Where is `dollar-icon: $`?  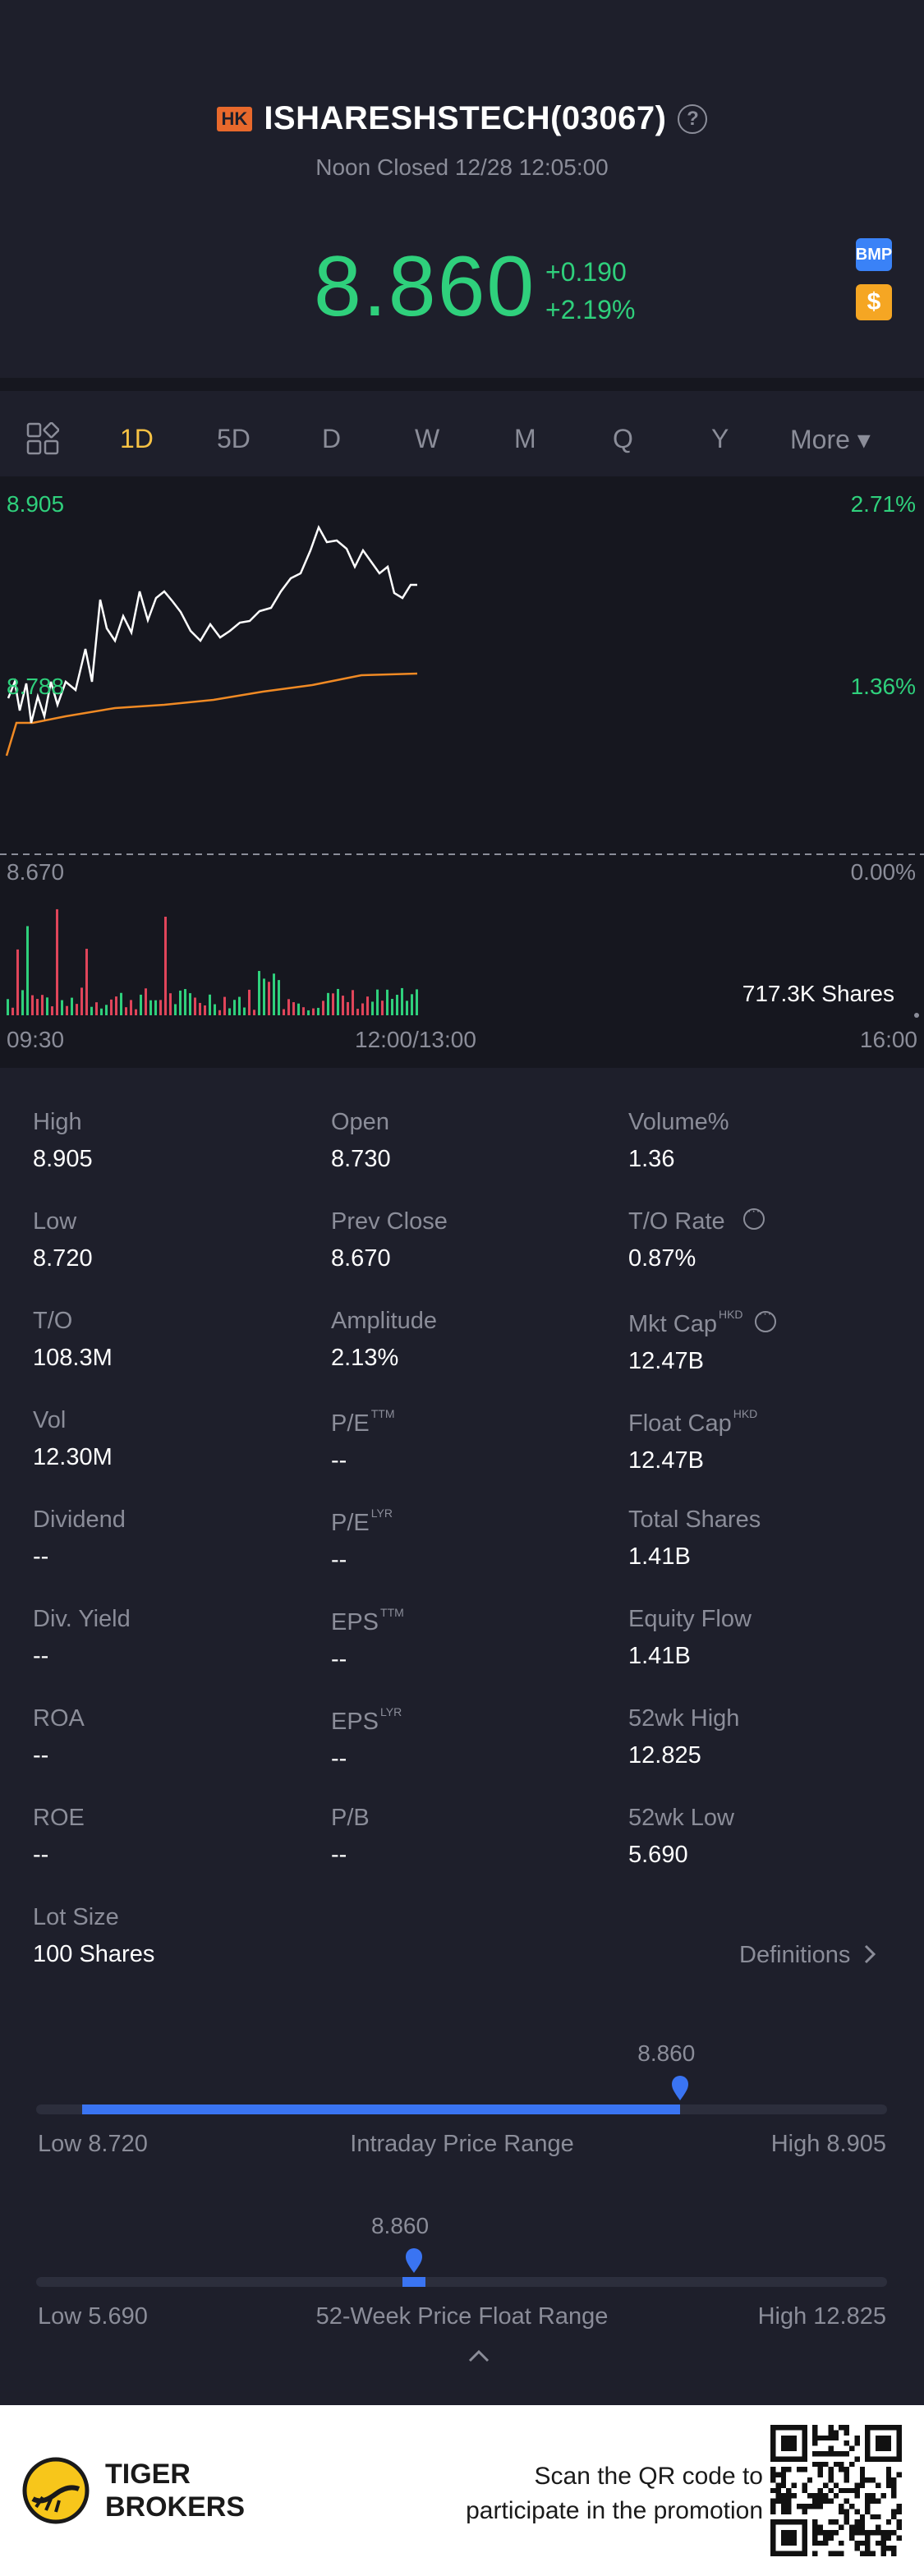 dollar-icon: $ is located at coordinates (874, 302).